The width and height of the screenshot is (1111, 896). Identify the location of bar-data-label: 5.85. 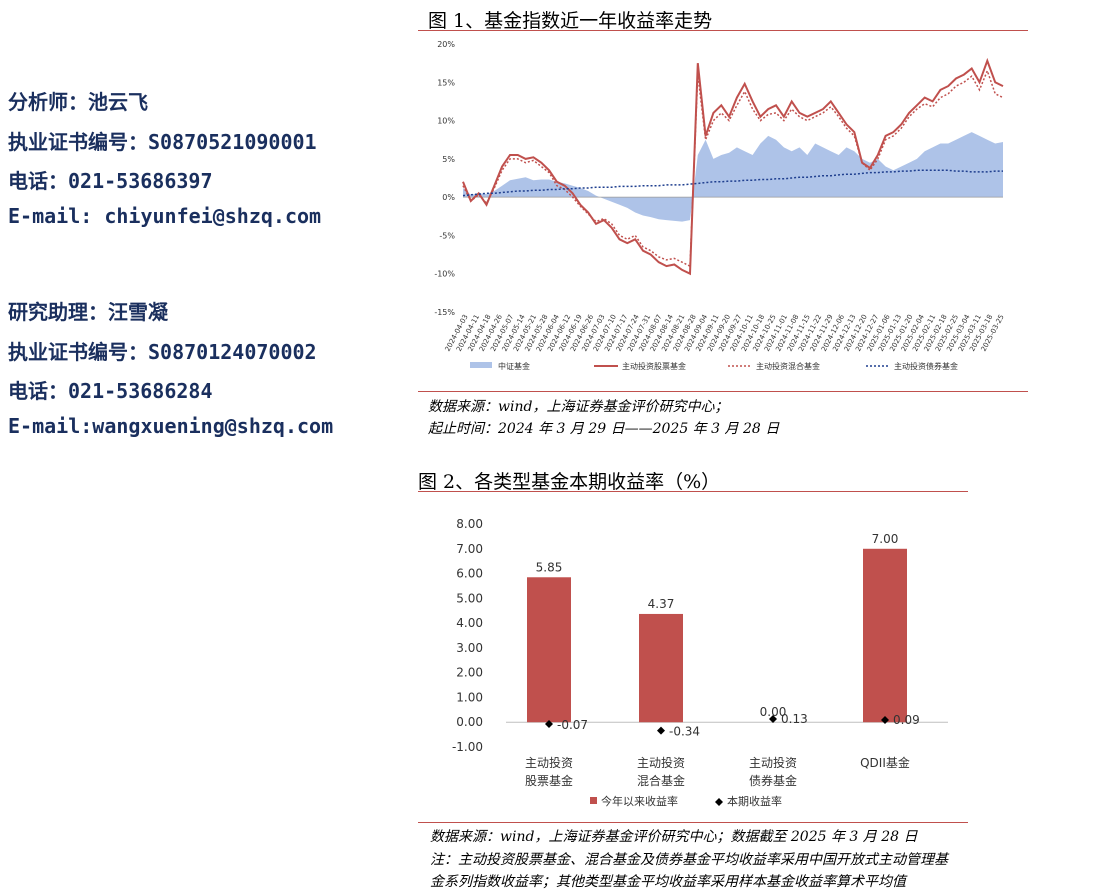
(549, 567).